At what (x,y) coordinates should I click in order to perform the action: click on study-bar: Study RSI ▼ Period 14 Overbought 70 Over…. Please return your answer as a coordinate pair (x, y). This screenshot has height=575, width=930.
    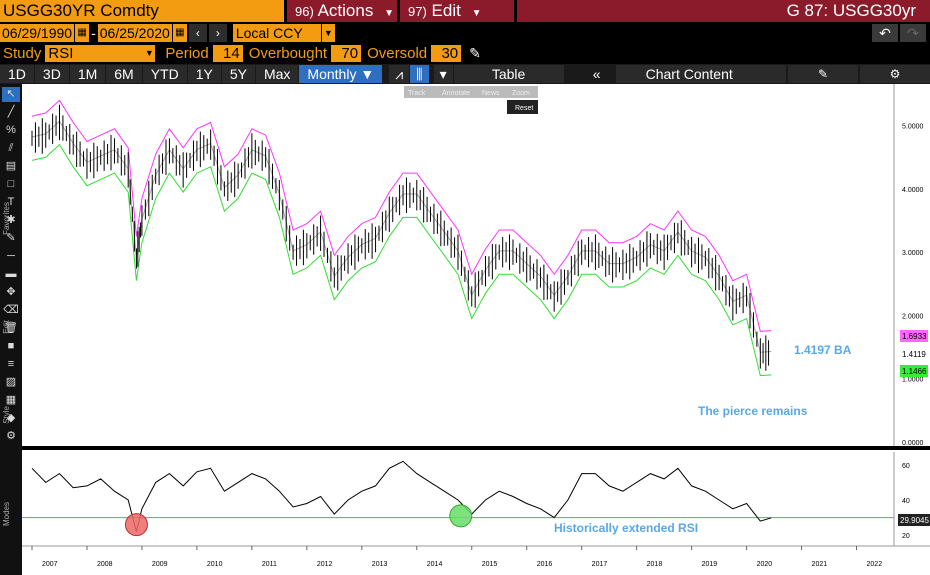
    Looking at the image, I should click on (465, 53).